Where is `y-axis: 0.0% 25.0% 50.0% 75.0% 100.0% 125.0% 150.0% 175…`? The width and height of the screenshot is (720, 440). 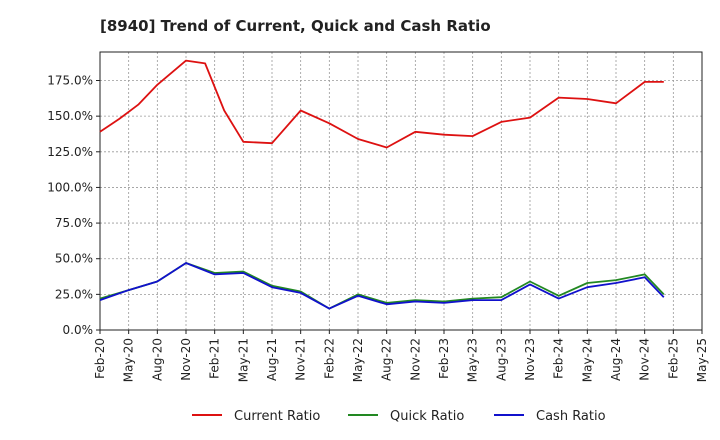 y-axis: 0.0% 25.0% 50.0% 75.0% 100.0% 125.0% 150.0% 175… is located at coordinates (73, 205).